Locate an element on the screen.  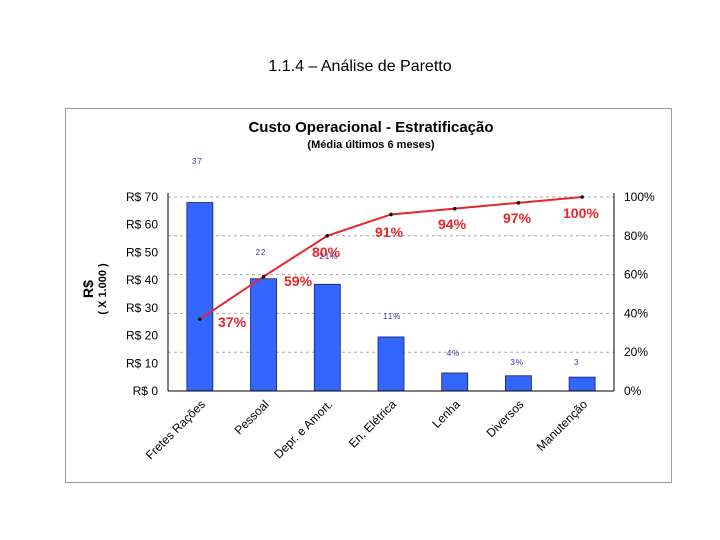
y-tick-label: R$ 20 is located at coordinates (142, 336).